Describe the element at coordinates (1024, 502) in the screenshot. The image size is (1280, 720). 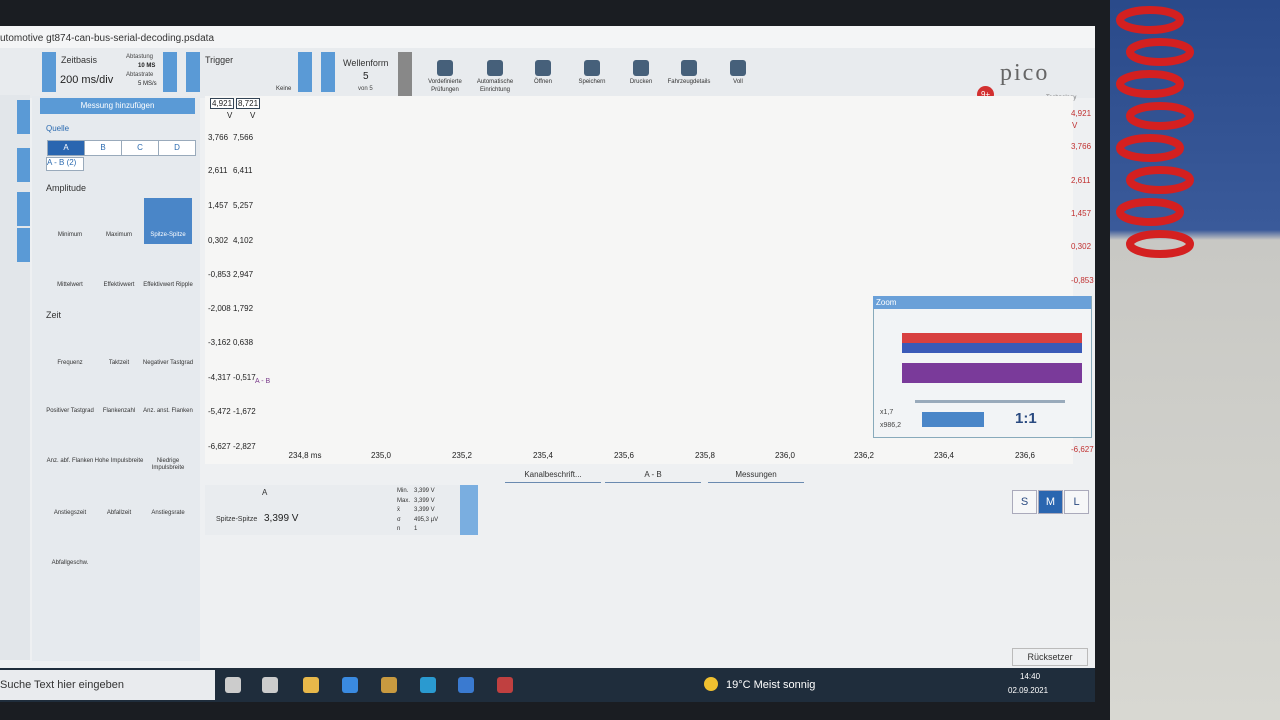
I see `size-button: S` at that location.